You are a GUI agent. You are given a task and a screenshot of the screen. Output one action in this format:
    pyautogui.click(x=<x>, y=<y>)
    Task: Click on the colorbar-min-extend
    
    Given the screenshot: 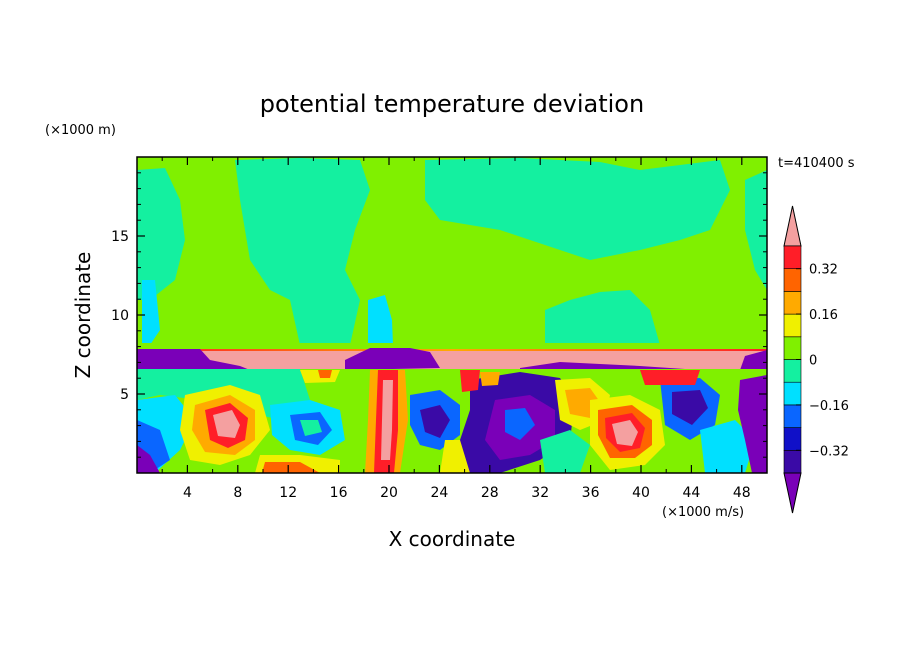 What is the action you would take?
    pyautogui.click(x=792, y=493)
    